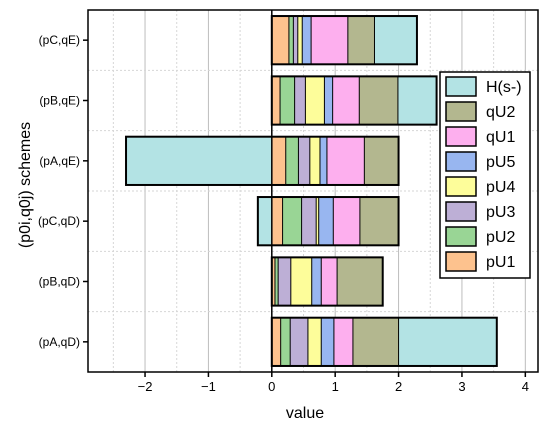  I want to click on x-tick-label: −2, so click(145, 386).